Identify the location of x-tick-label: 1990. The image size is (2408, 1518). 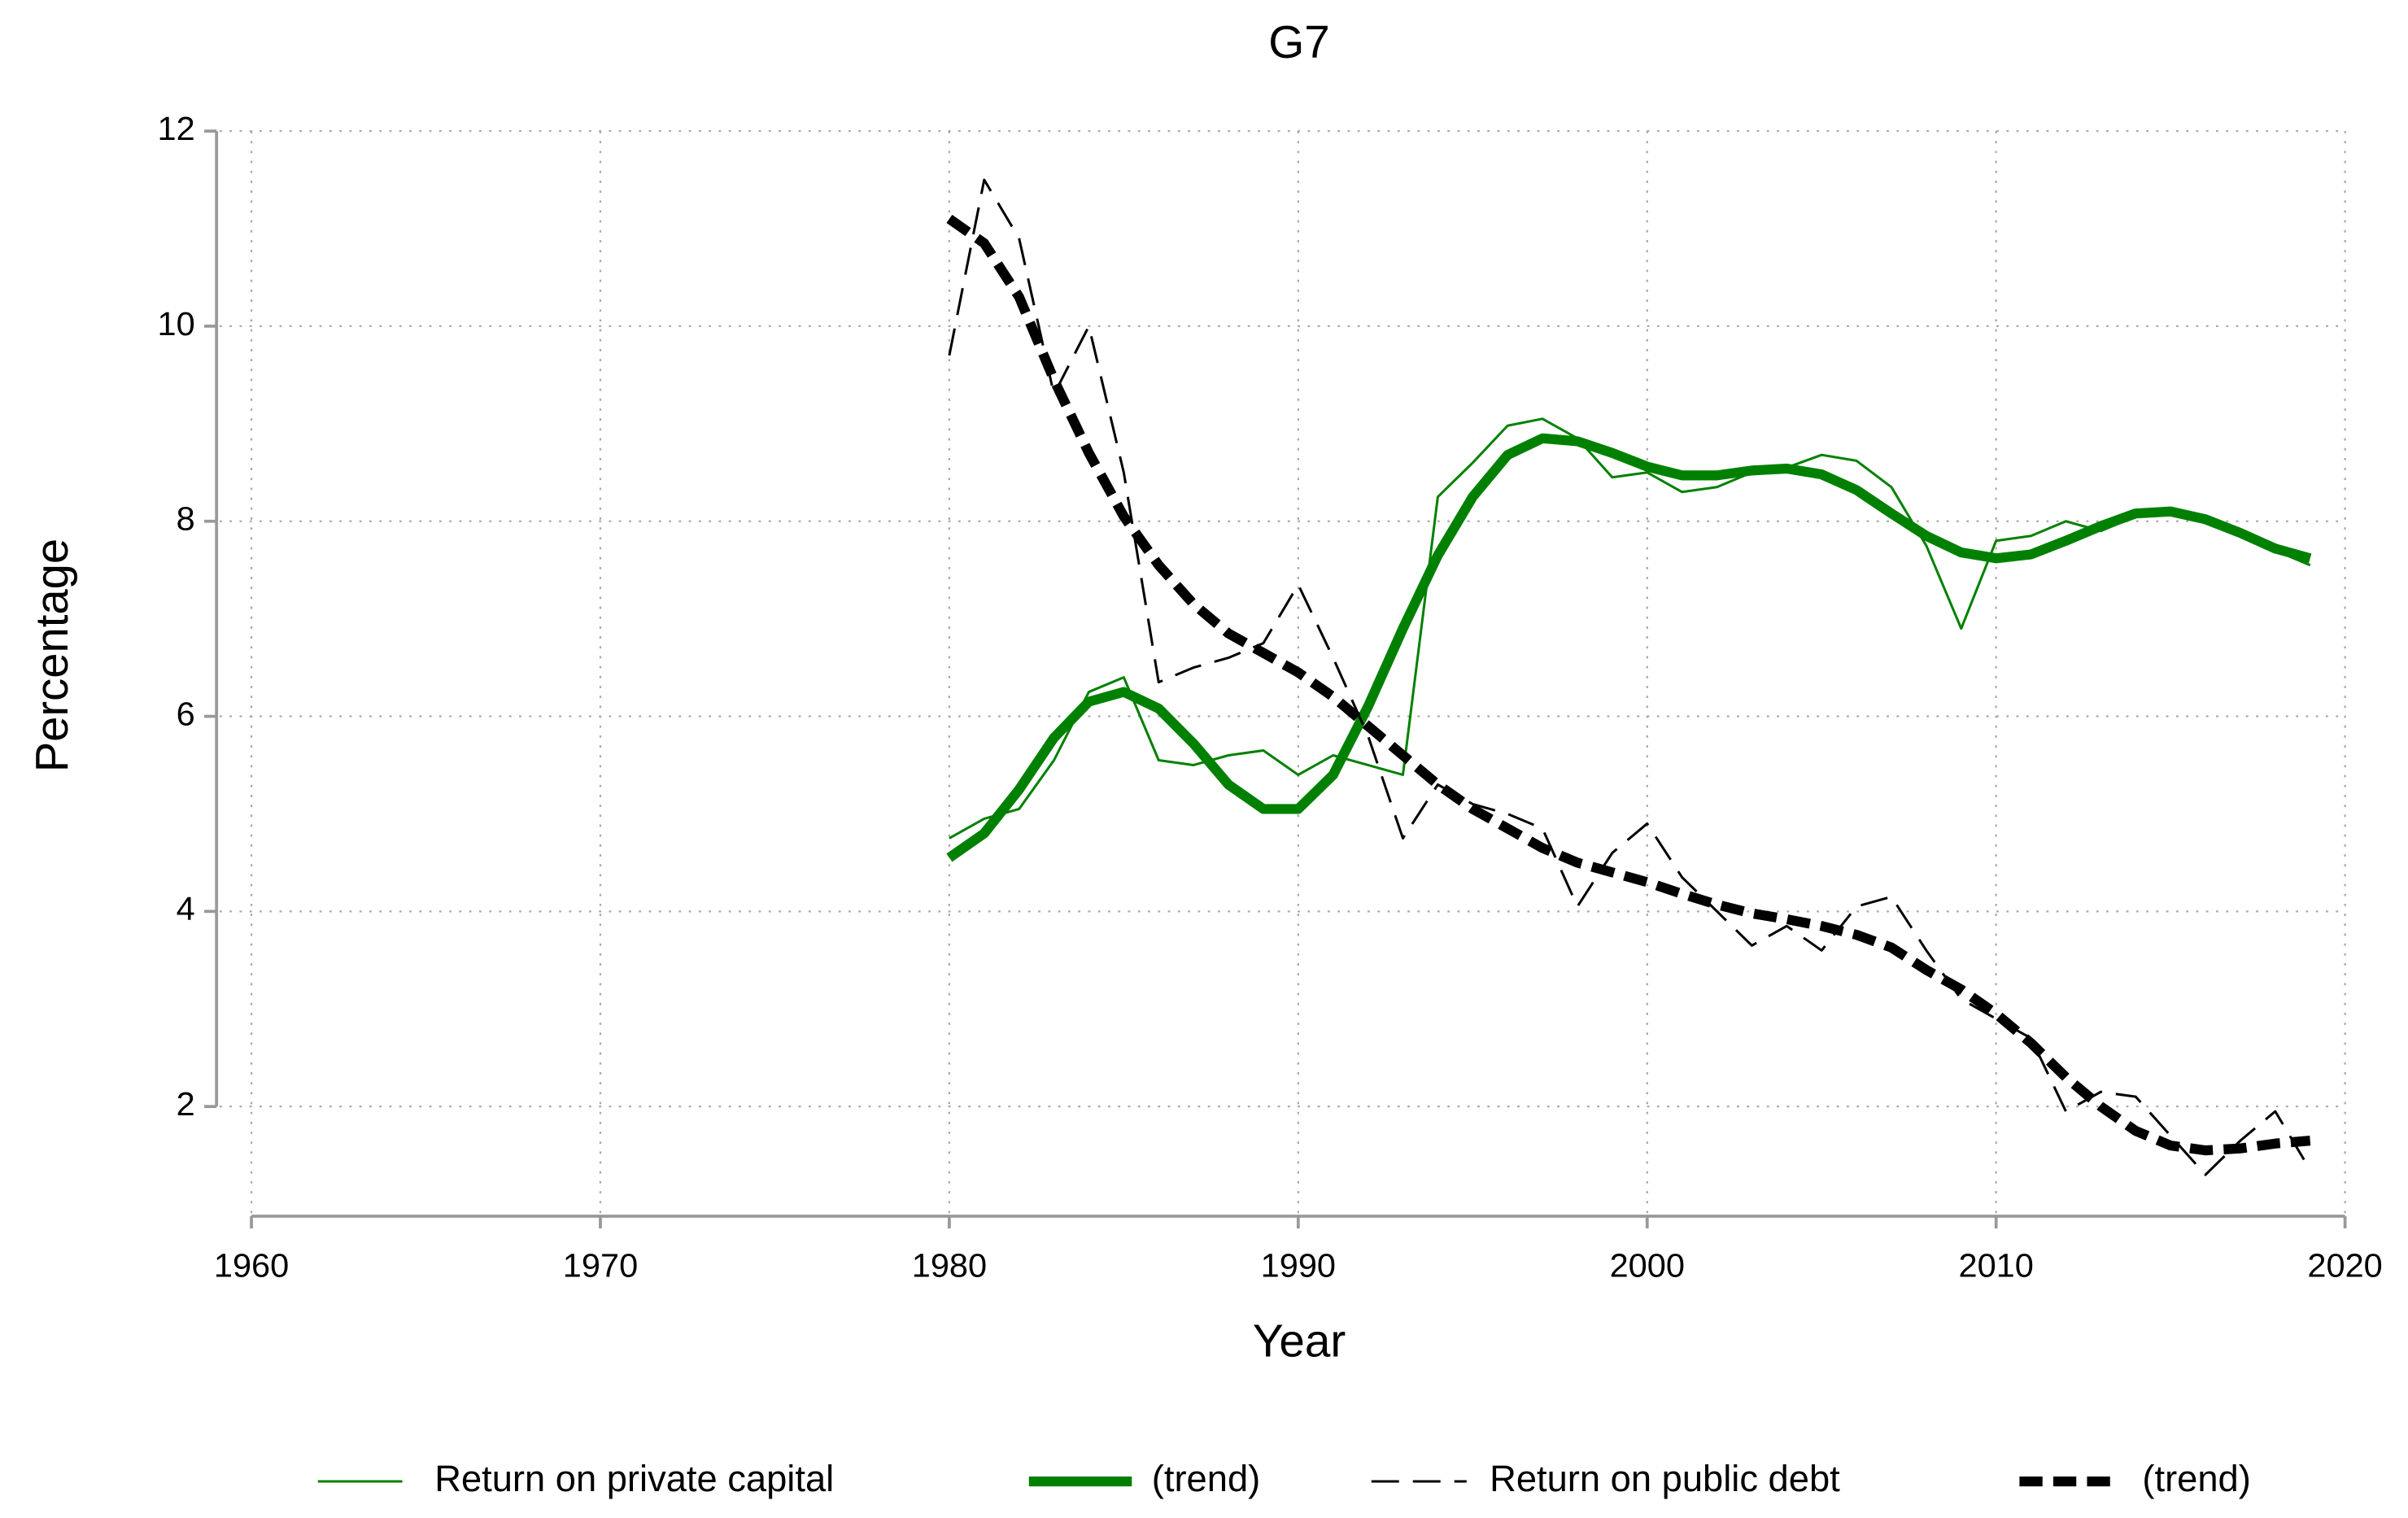
(1298, 1266).